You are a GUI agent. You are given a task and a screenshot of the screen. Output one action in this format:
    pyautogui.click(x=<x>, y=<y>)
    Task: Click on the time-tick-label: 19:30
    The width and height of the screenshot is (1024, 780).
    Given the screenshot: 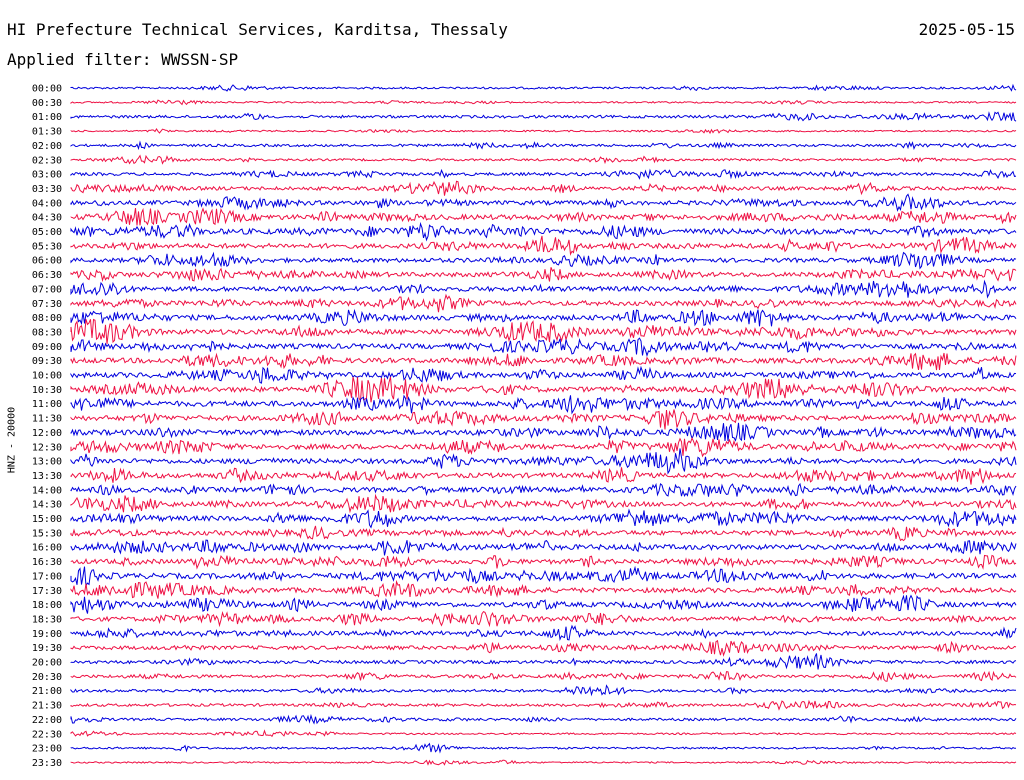 What is the action you would take?
    pyautogui.click(x=47, y=648)
    